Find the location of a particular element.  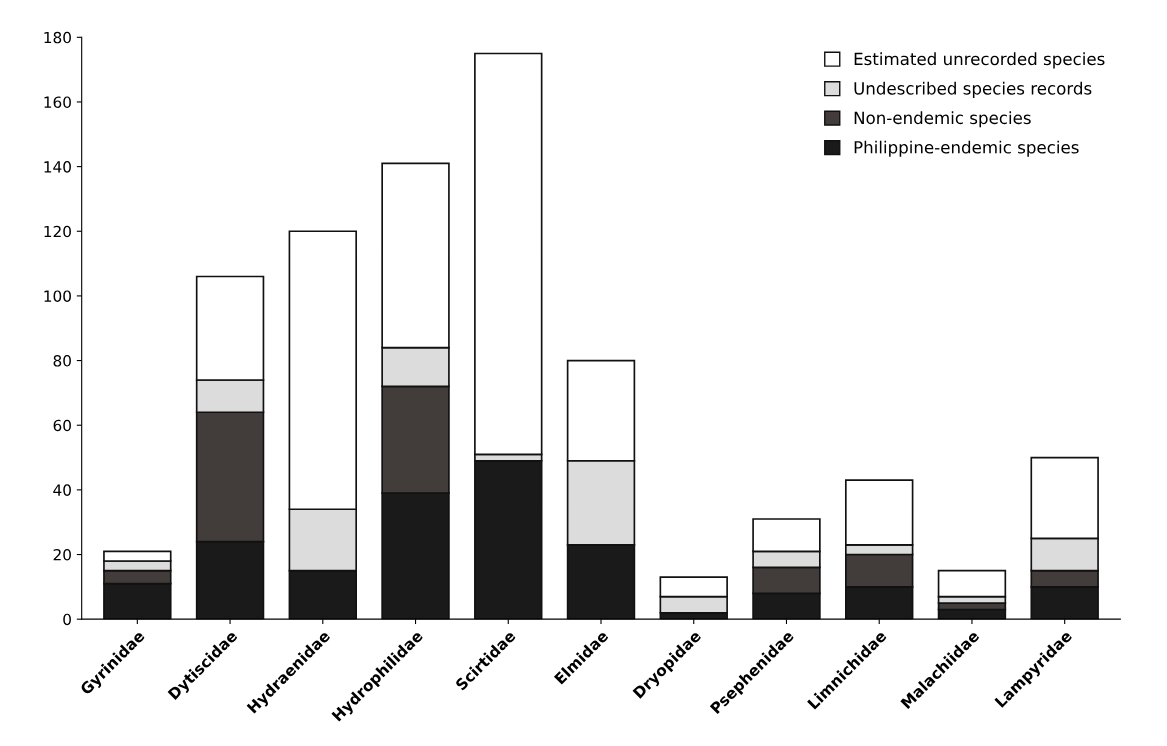

y-tick-label: 140 is located at coordinates (57, 167).